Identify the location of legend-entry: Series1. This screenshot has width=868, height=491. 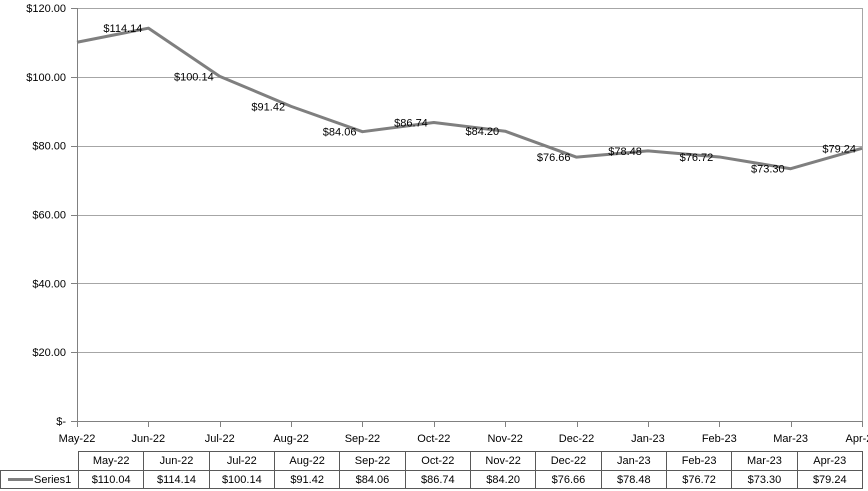
(40, 479).